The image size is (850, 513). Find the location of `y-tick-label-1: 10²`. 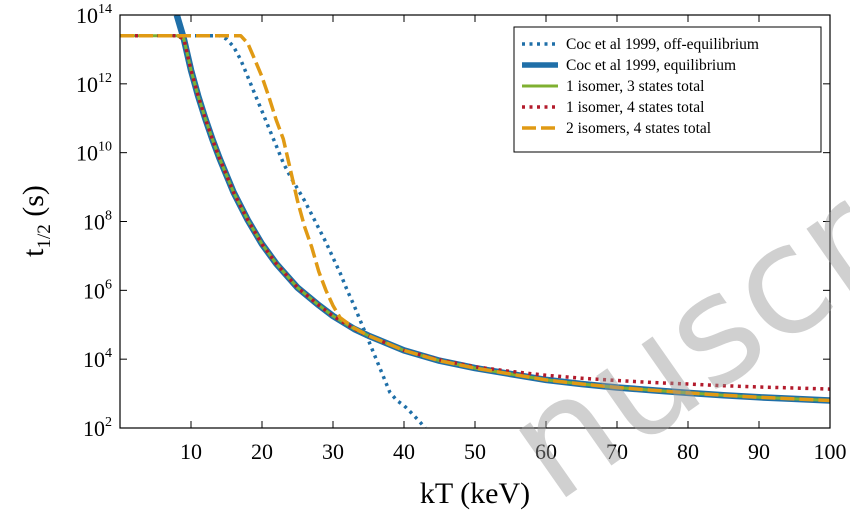

y-tick-label-1: 10² is located at coordinates (97, 428).